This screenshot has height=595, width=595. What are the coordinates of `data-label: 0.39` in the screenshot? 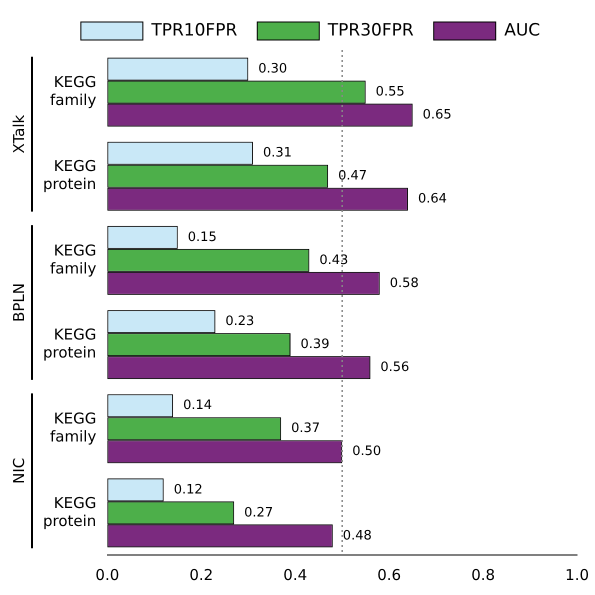 It's located at (315, 344).